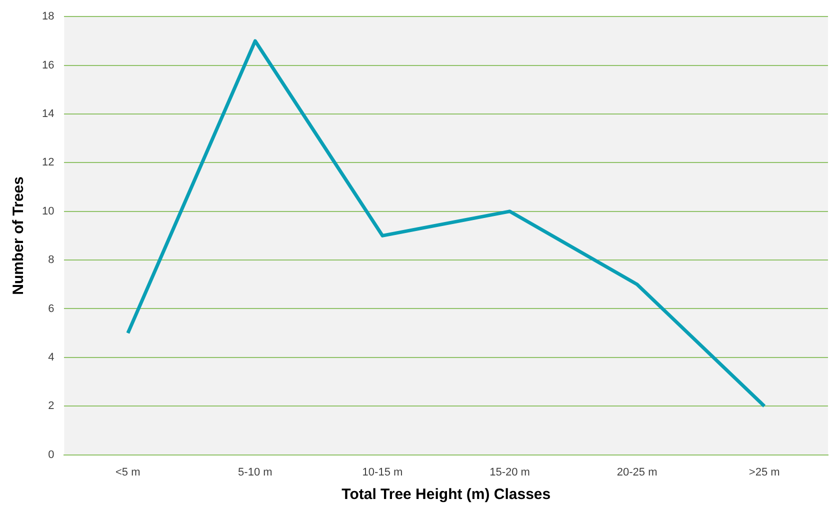 This screenshot has height=512, width=836. I want to click on y-tick-label: 12, so click(48, 162).